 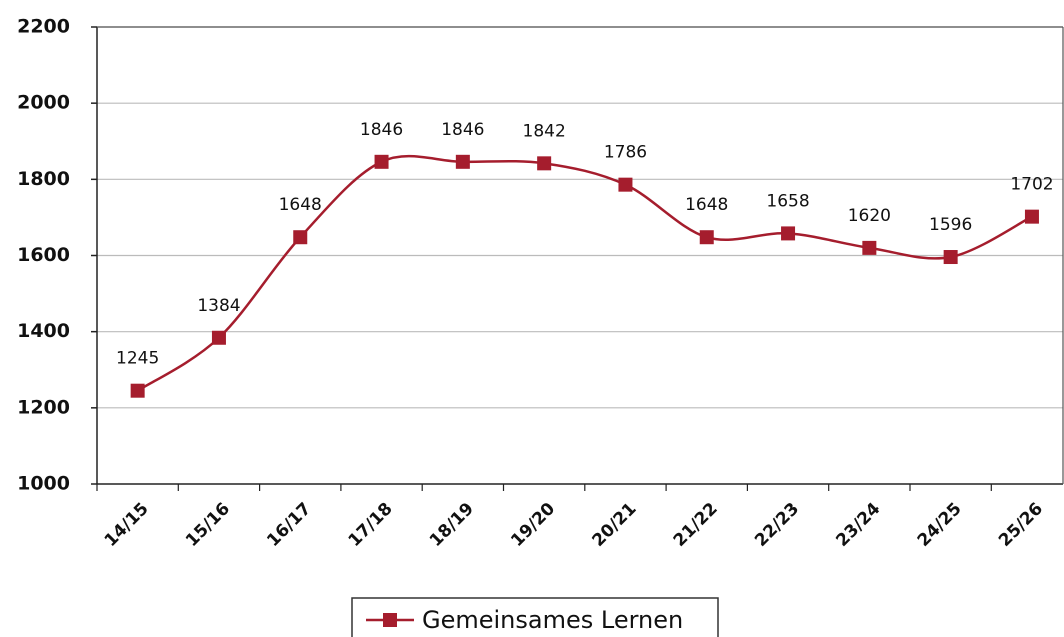 What do you see at coordinates (615, 525) in the screenshot?
I see `x-tick-label: 20/21` at bounding box center [615, 525].